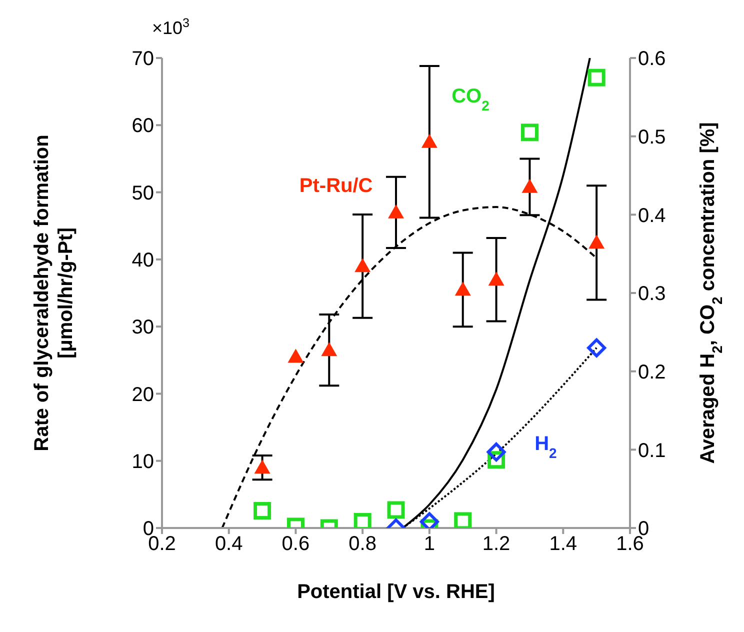 This screenshot has width=744, height=632. What do you see at coordinates (652, 372) in the screenshot?
I see `y2-tick-label: 0.2` at bounding box center [652, 372].